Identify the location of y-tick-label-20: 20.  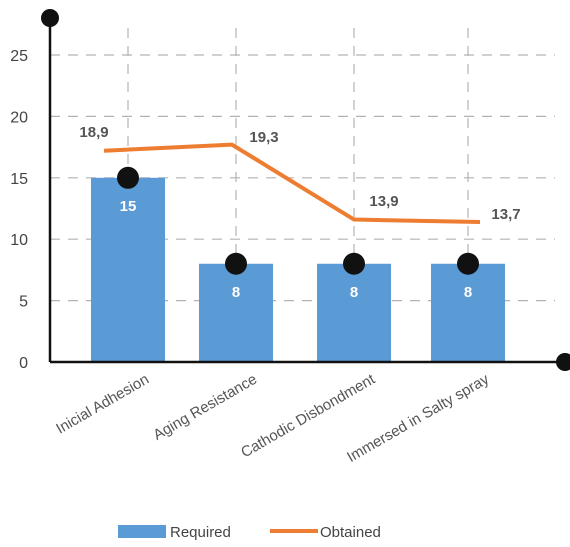
(19, 117).